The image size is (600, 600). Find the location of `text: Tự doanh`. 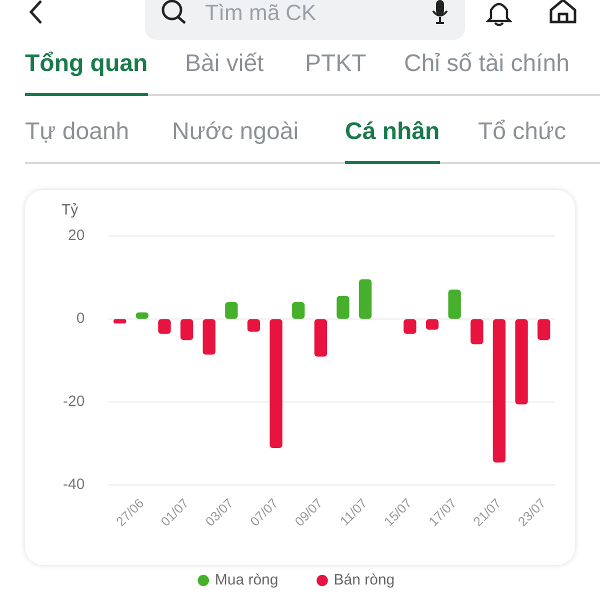

text: Tự doanh is located at coordinates (77, 132).